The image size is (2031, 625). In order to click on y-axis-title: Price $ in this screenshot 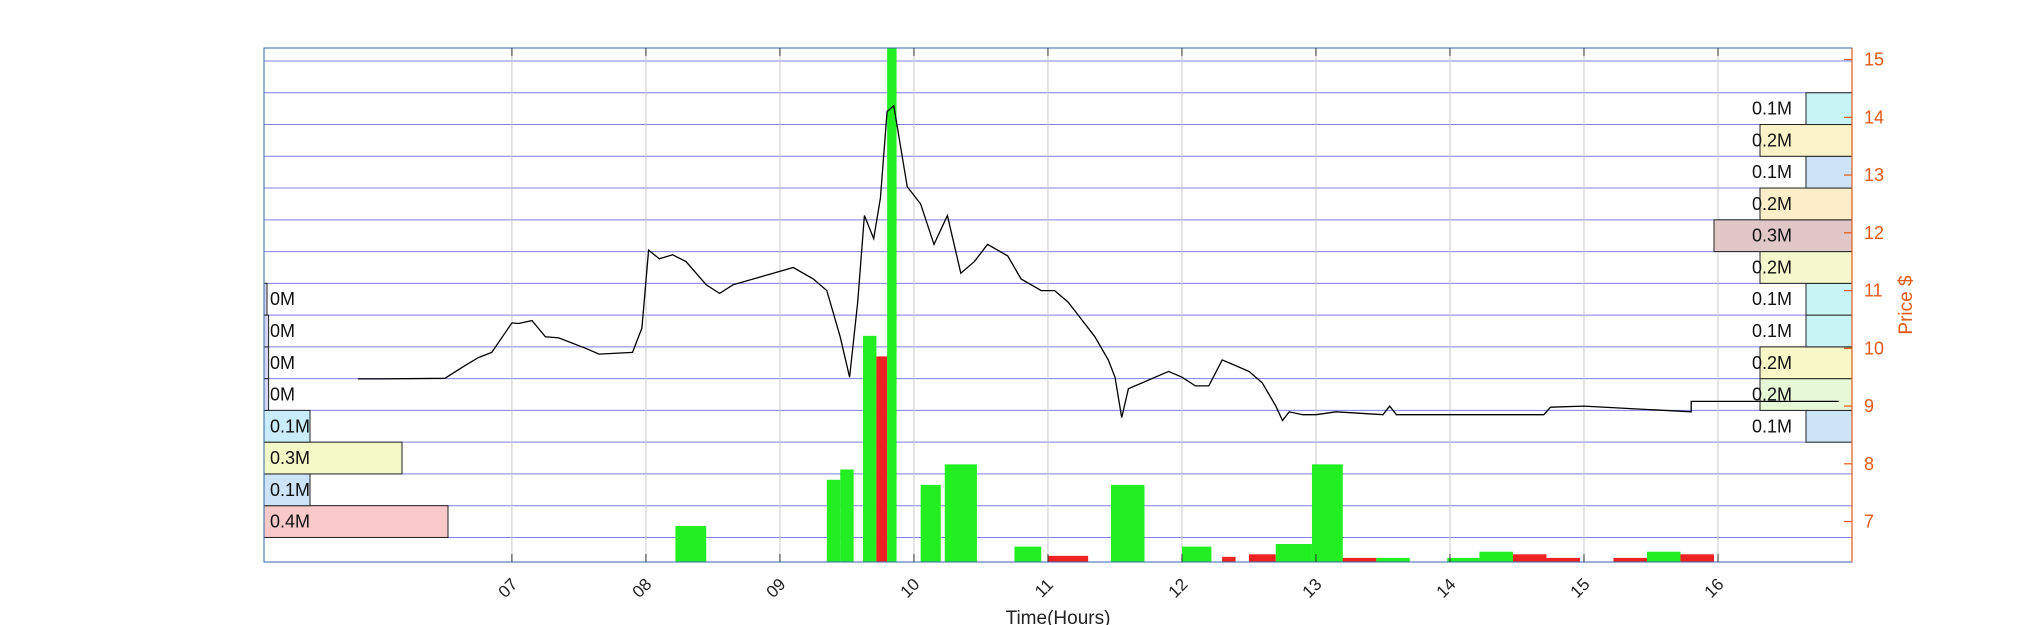, I will do `click(1906, 305)`.